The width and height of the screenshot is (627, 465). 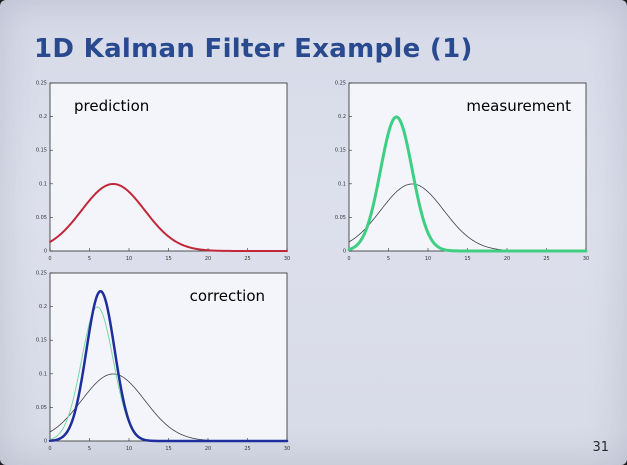 What do you see at coordinates (518, 106) in the screenshot?
I see `plot-label: measurement` at bounding box center [518, 106].